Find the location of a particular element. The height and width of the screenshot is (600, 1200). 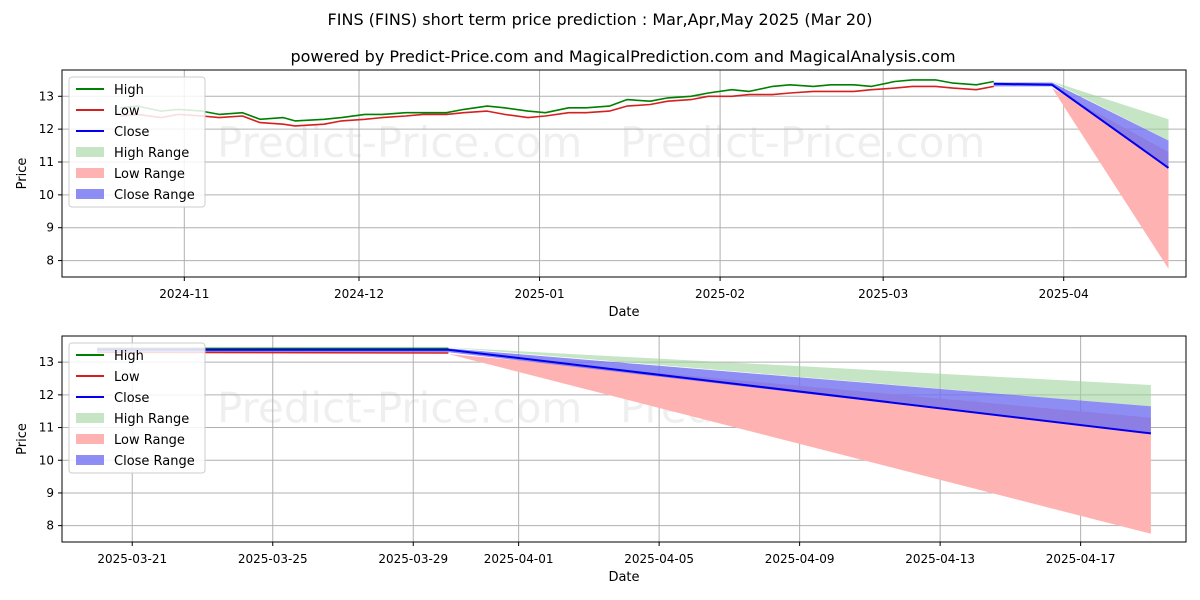

x-tick-label: 2025-04-01 is located at coordinates (519, 559).